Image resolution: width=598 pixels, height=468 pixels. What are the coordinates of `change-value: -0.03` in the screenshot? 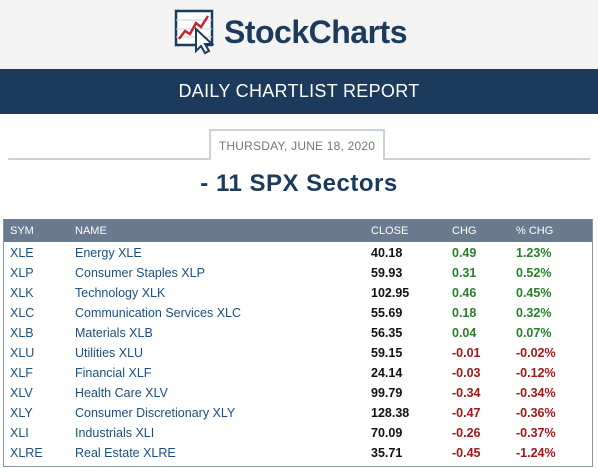 It's located at (466, 373).